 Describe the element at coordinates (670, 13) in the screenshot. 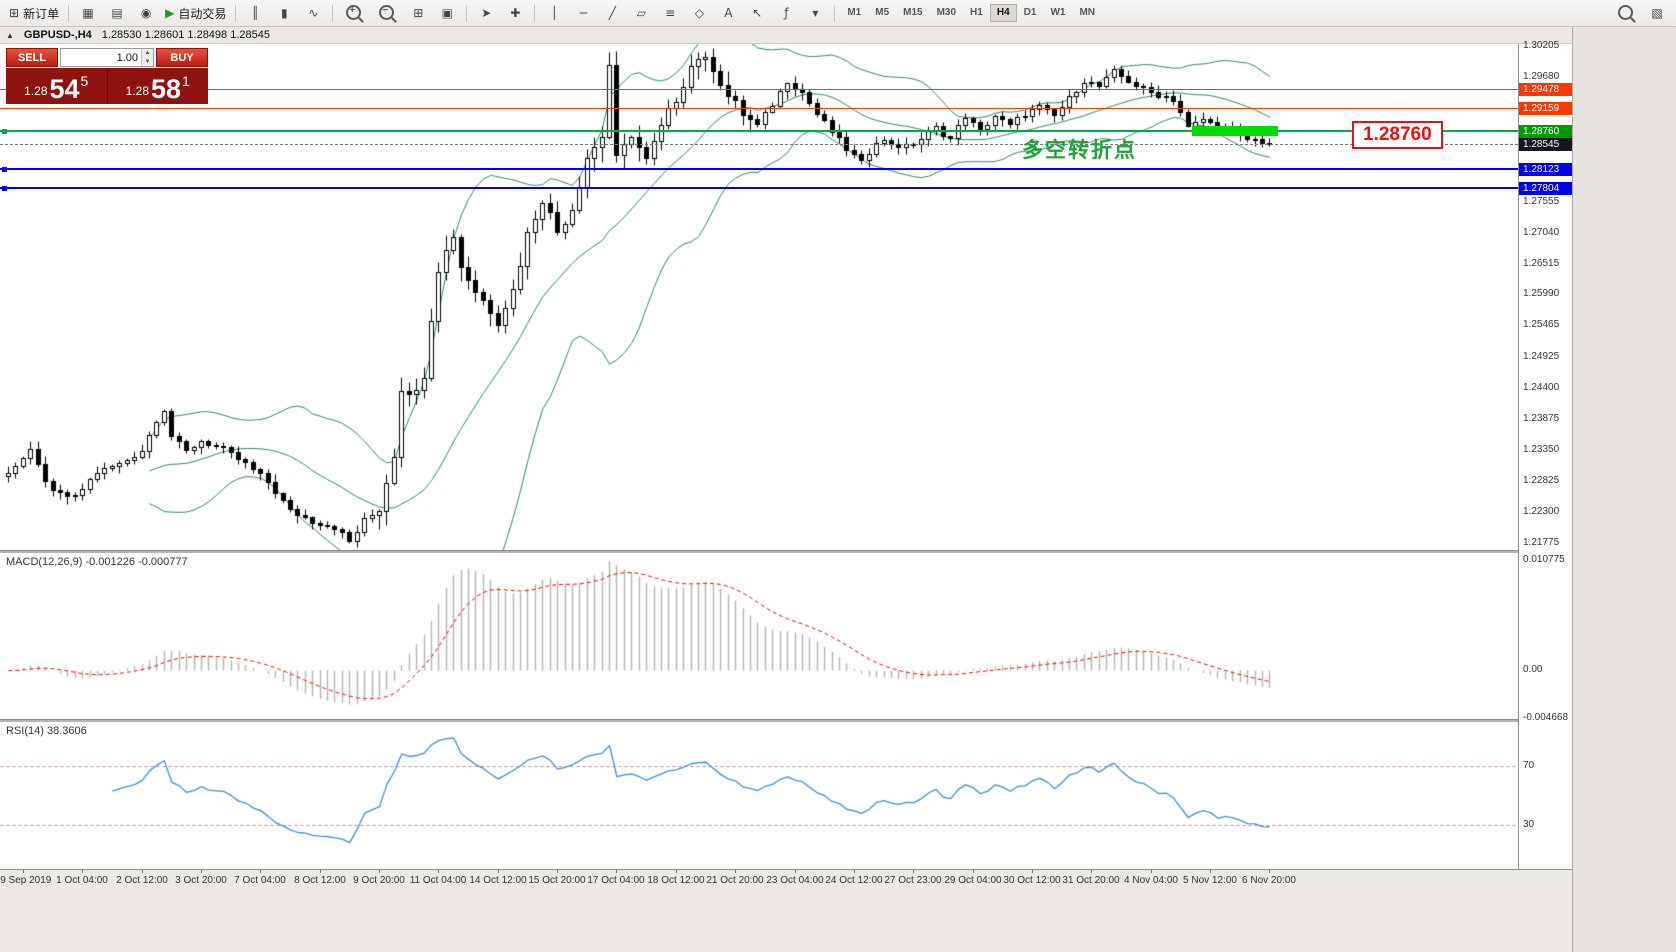

I see `fibonacci-icon-button: ≡` at that location.